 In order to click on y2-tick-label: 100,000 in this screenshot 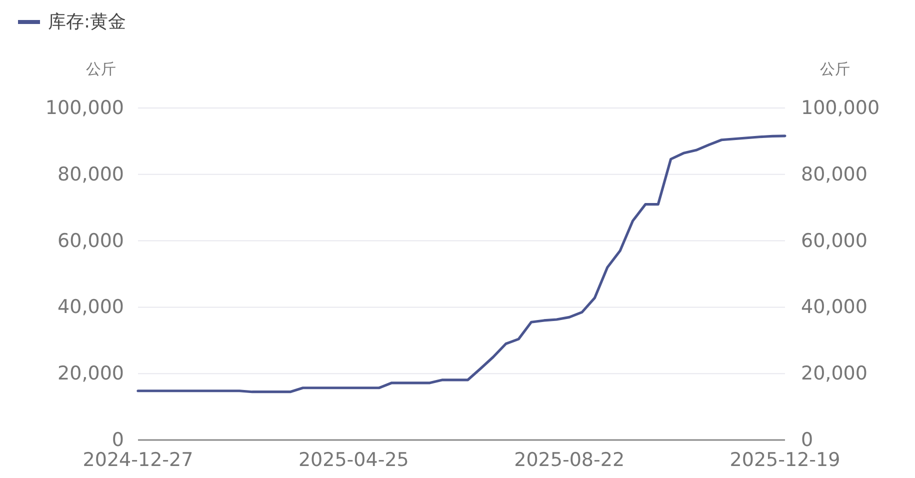, I will do `click(840, 108)`.